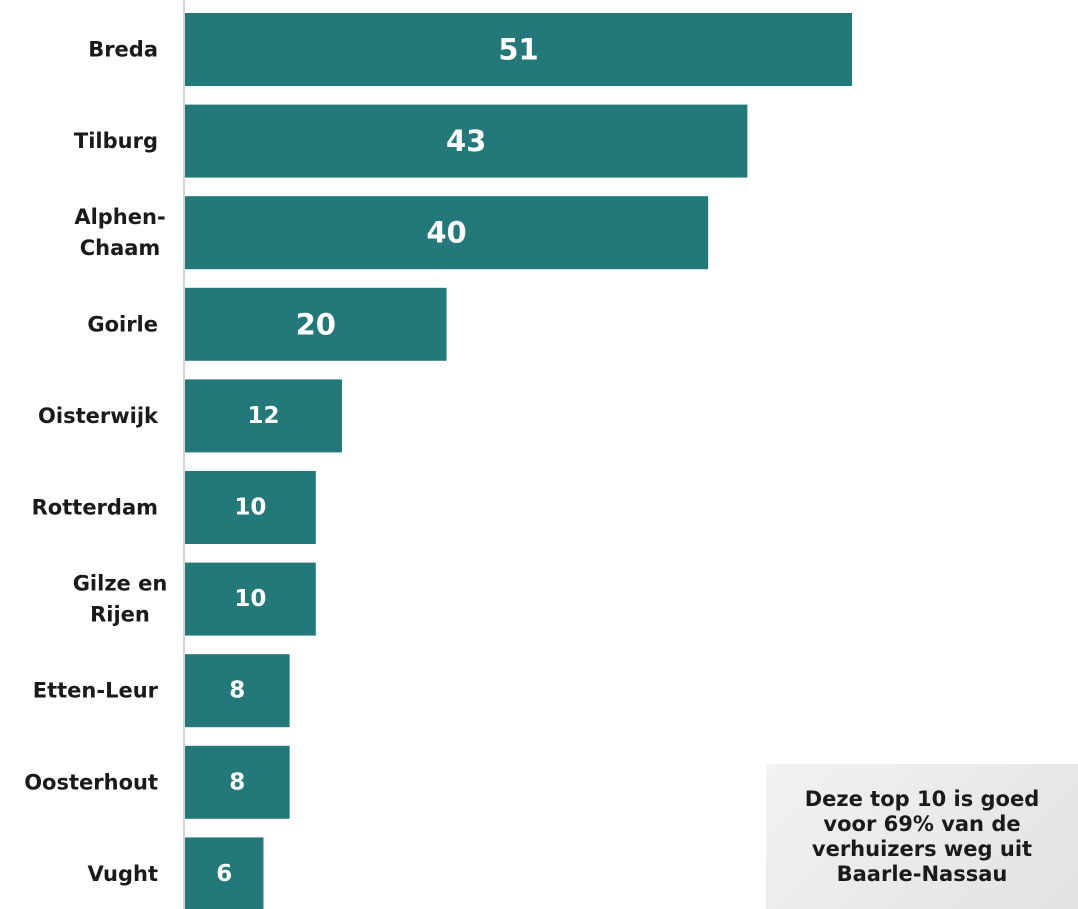 The image size is (1078, 909). I want to click on category-label: Gilze en Rijen, so click(120, 599).